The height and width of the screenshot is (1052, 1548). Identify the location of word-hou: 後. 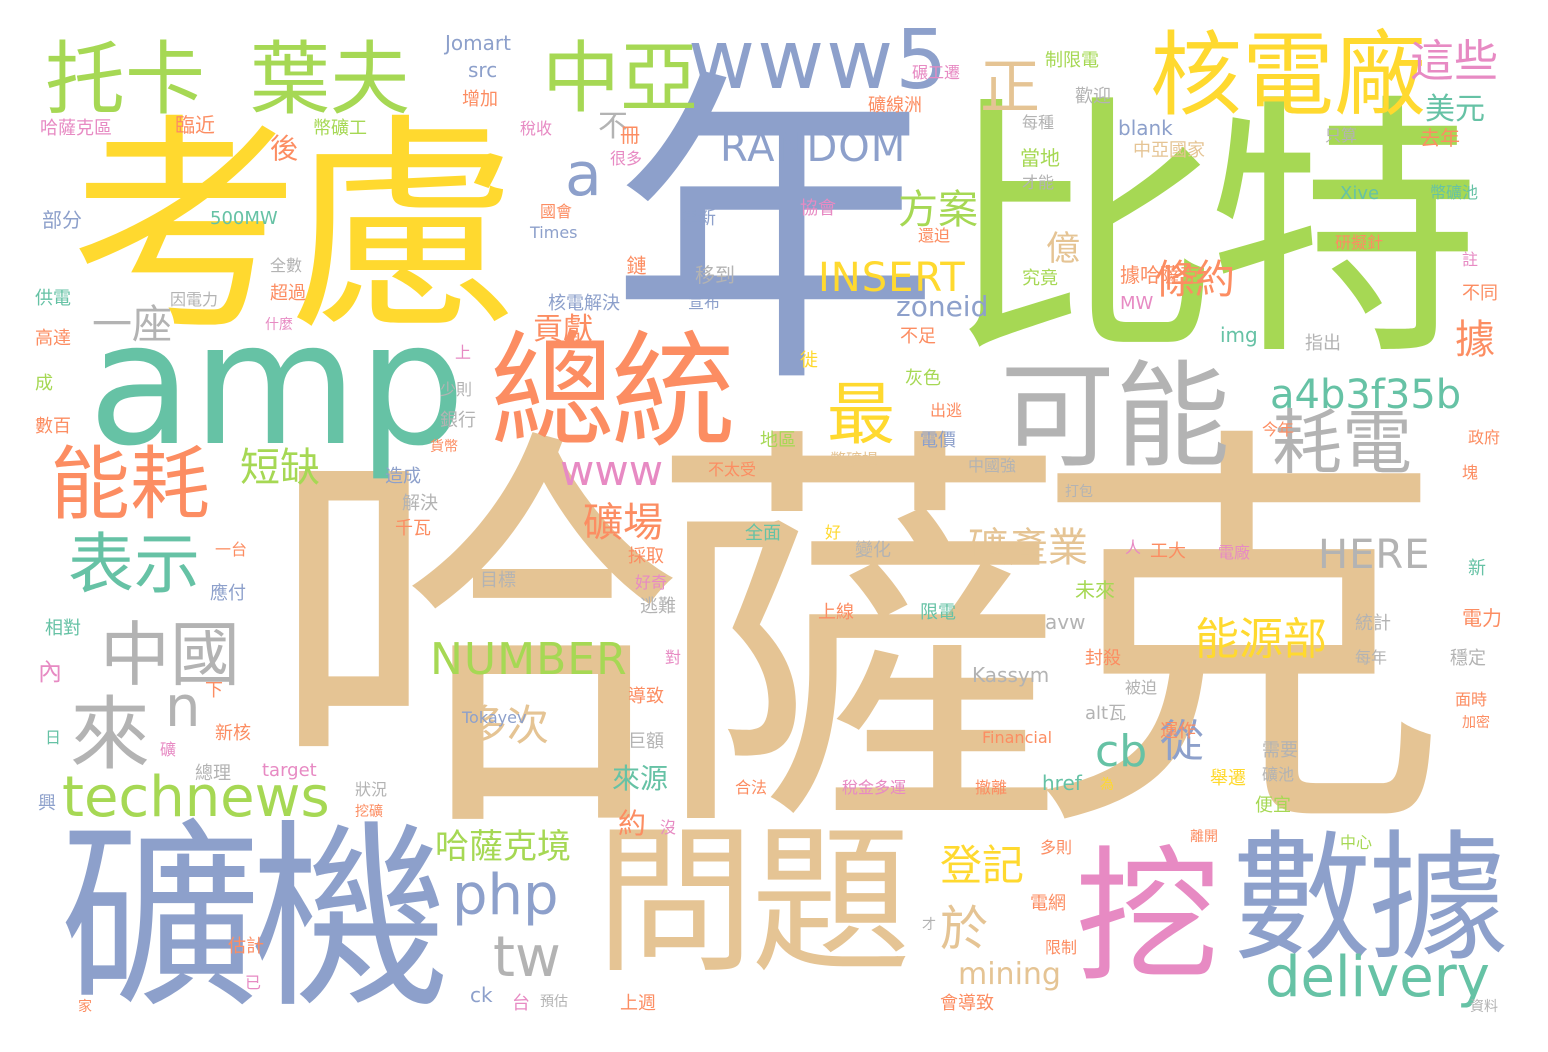
(284, 148).